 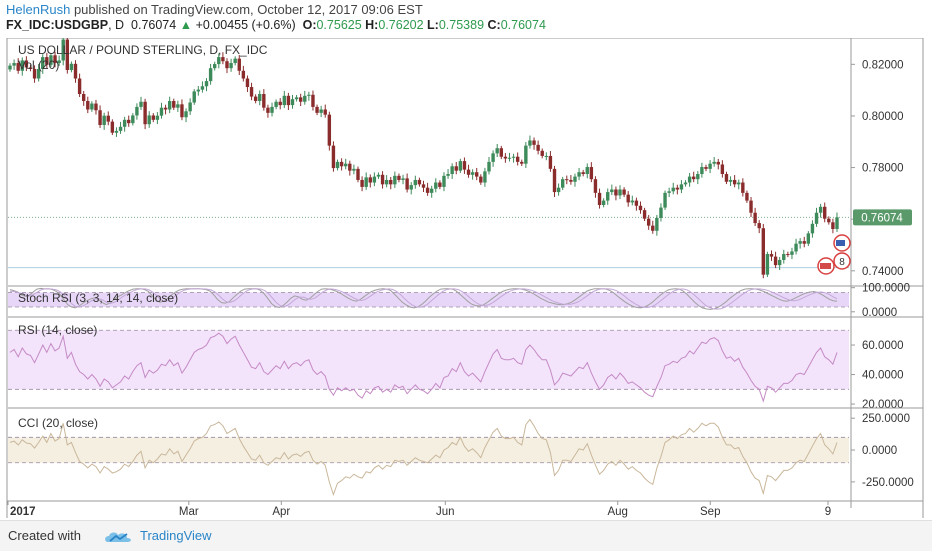 I want to click on time-tick-label: Apr, so click(x=281, y=512).